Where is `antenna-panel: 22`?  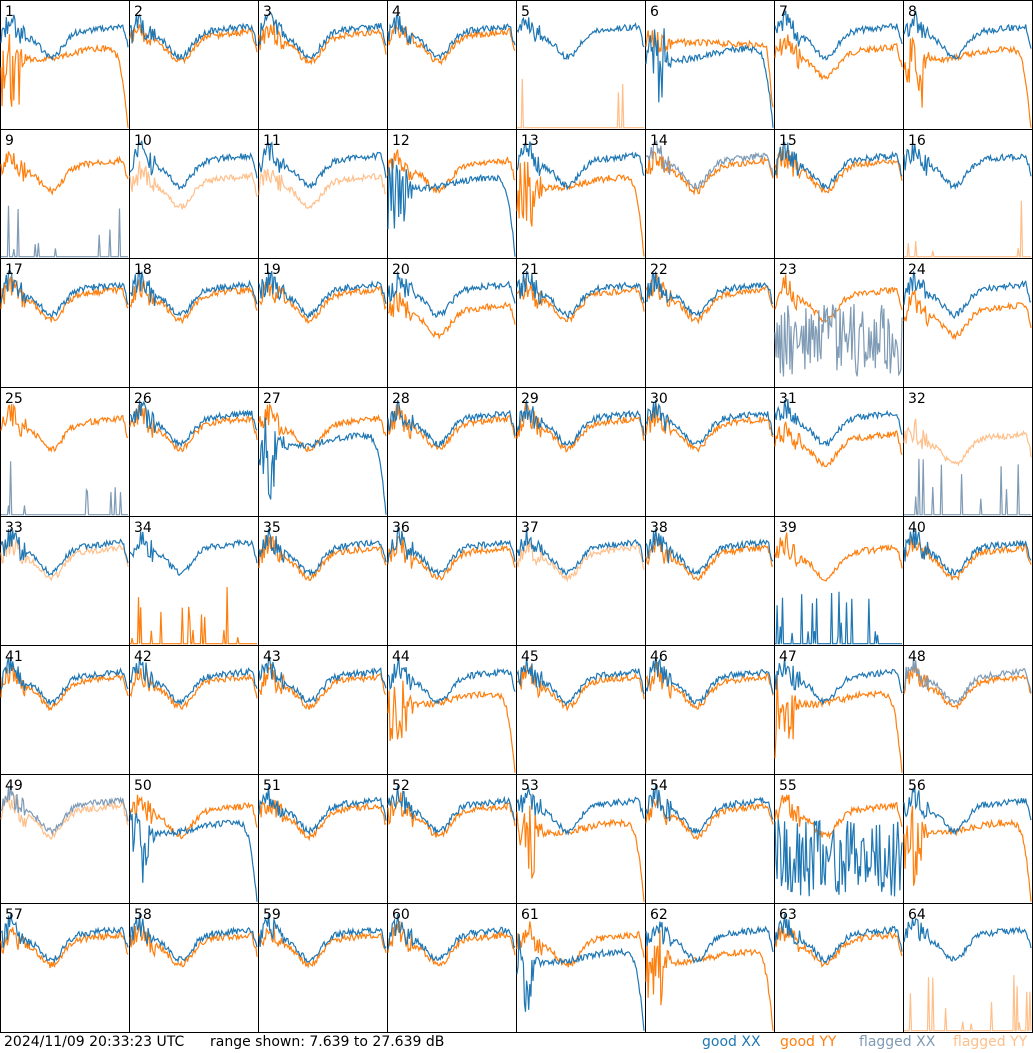 antenna-panel: 22 is located at coordinates (710, 323).